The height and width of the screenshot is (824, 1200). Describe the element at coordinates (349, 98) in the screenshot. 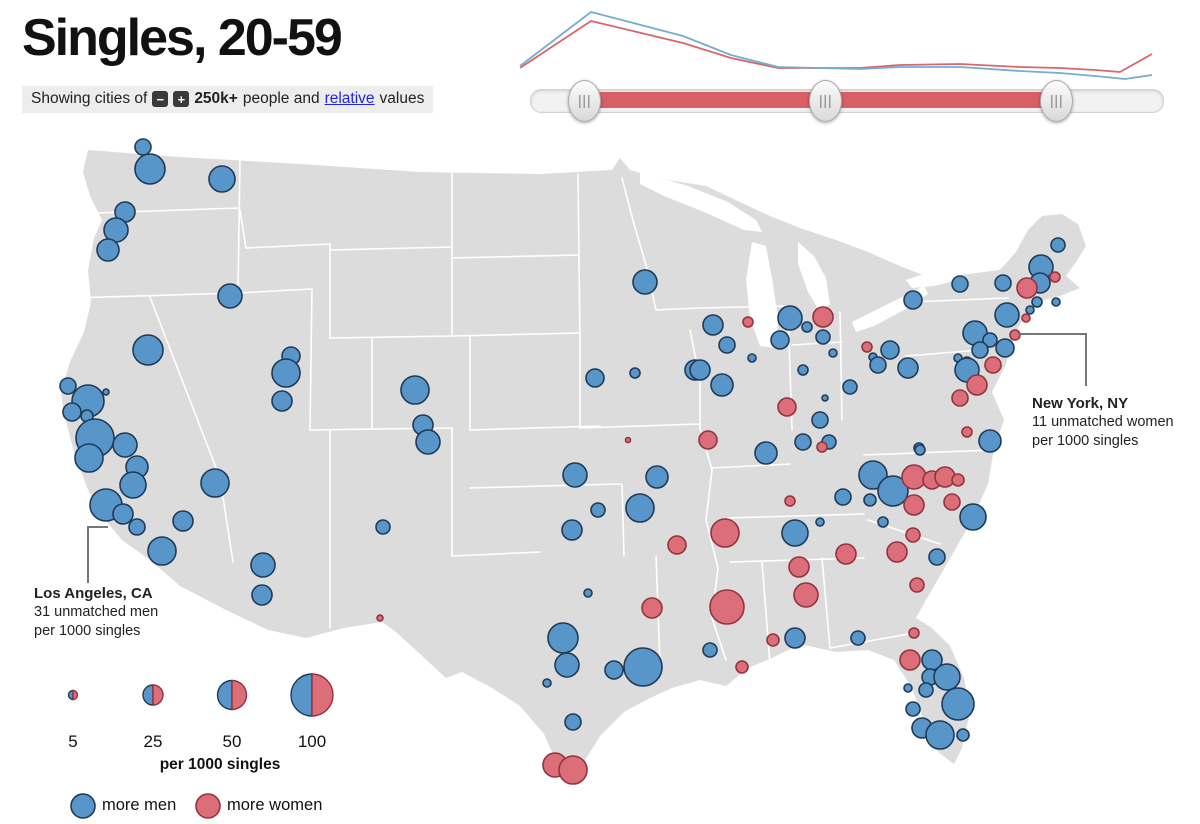

I see `relative-values-link: relative` at that location.